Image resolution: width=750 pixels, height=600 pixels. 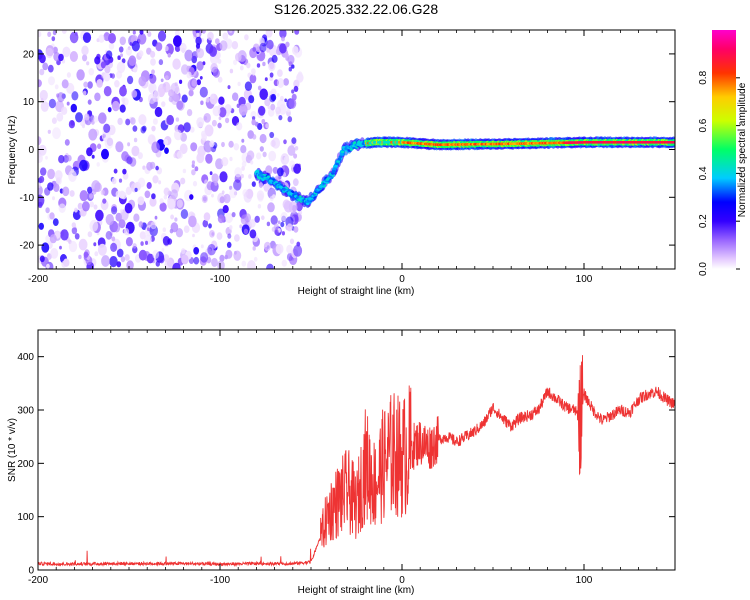 I want to click on snr-ytick-label: 100, so click(x=25, y=517).